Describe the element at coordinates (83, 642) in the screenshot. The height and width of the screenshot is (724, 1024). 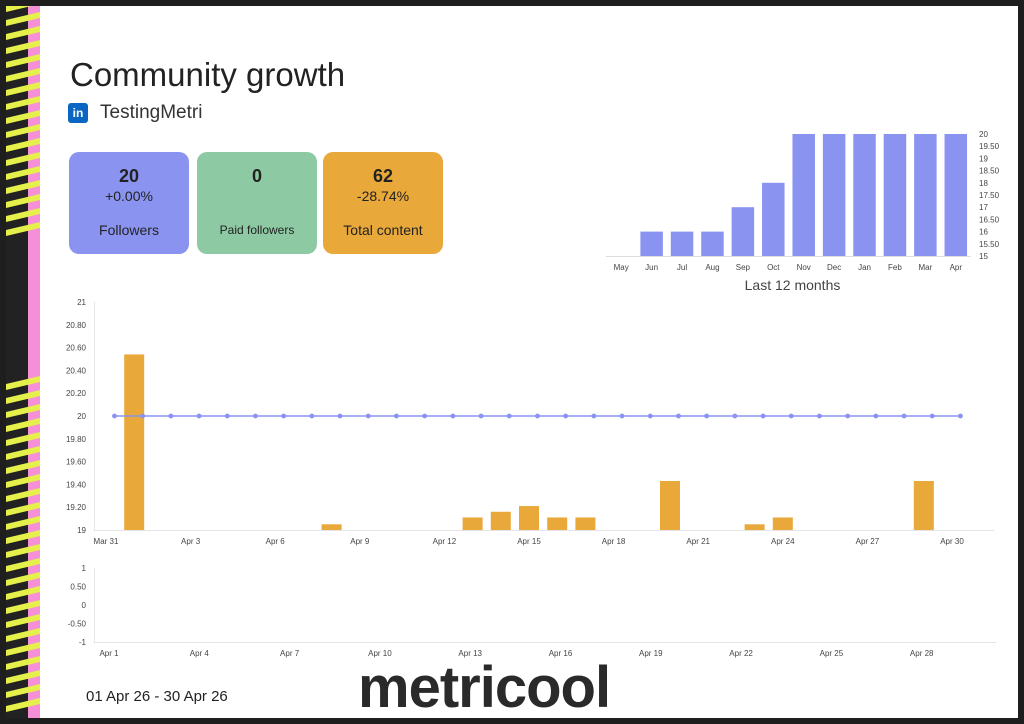
I see `y-tick-label: -1` at that location.